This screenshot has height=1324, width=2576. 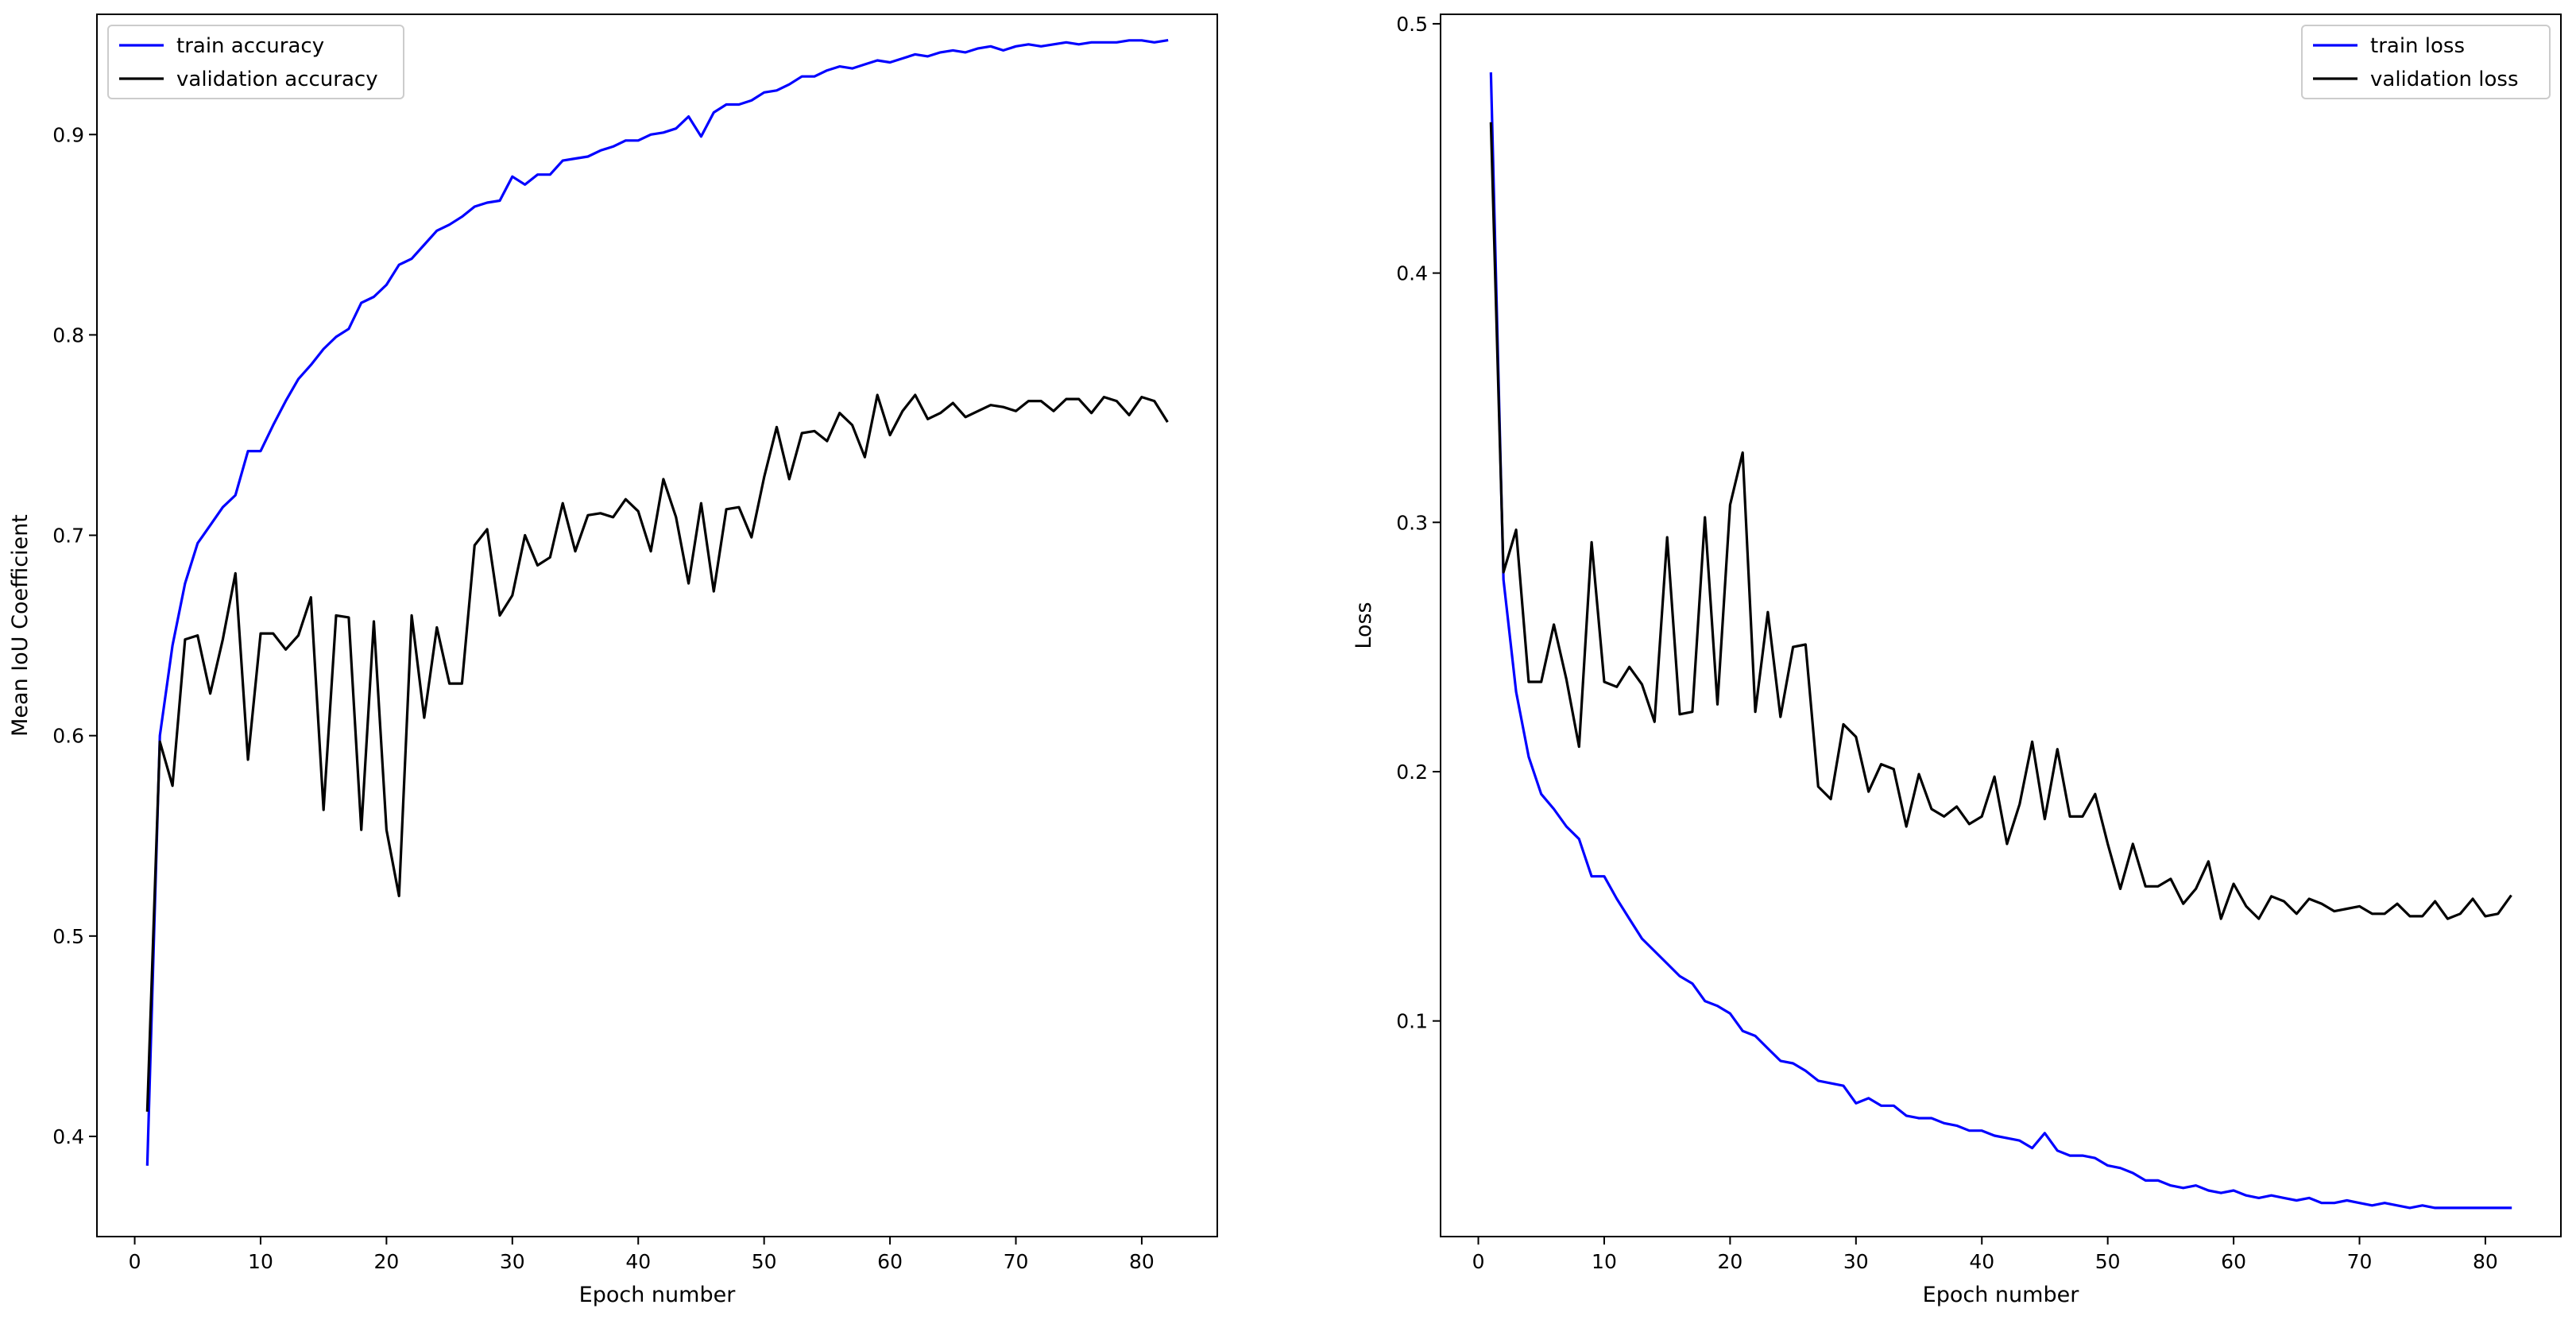 I want to click on y-tick-label: 0.3, so click(x=1412, y=522).